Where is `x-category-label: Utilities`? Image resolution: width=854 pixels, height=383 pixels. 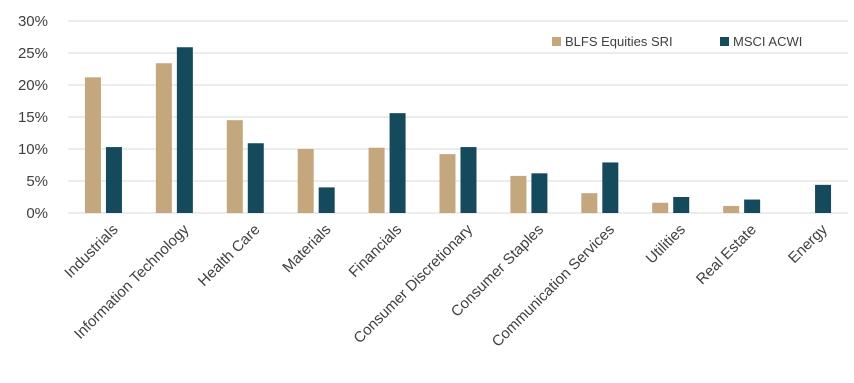 x-category-label: Utilities is located at coordinates (666, 244).